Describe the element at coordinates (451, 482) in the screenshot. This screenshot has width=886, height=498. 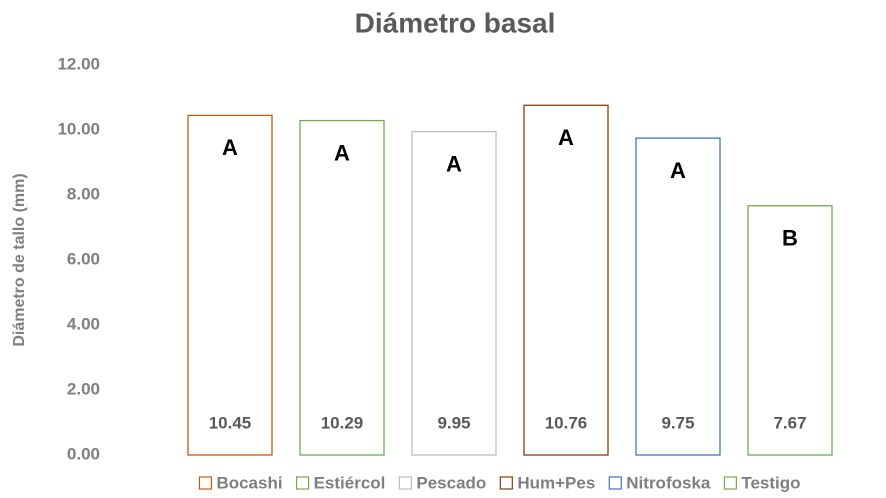
I see `legend-label: Pescado` at that location.